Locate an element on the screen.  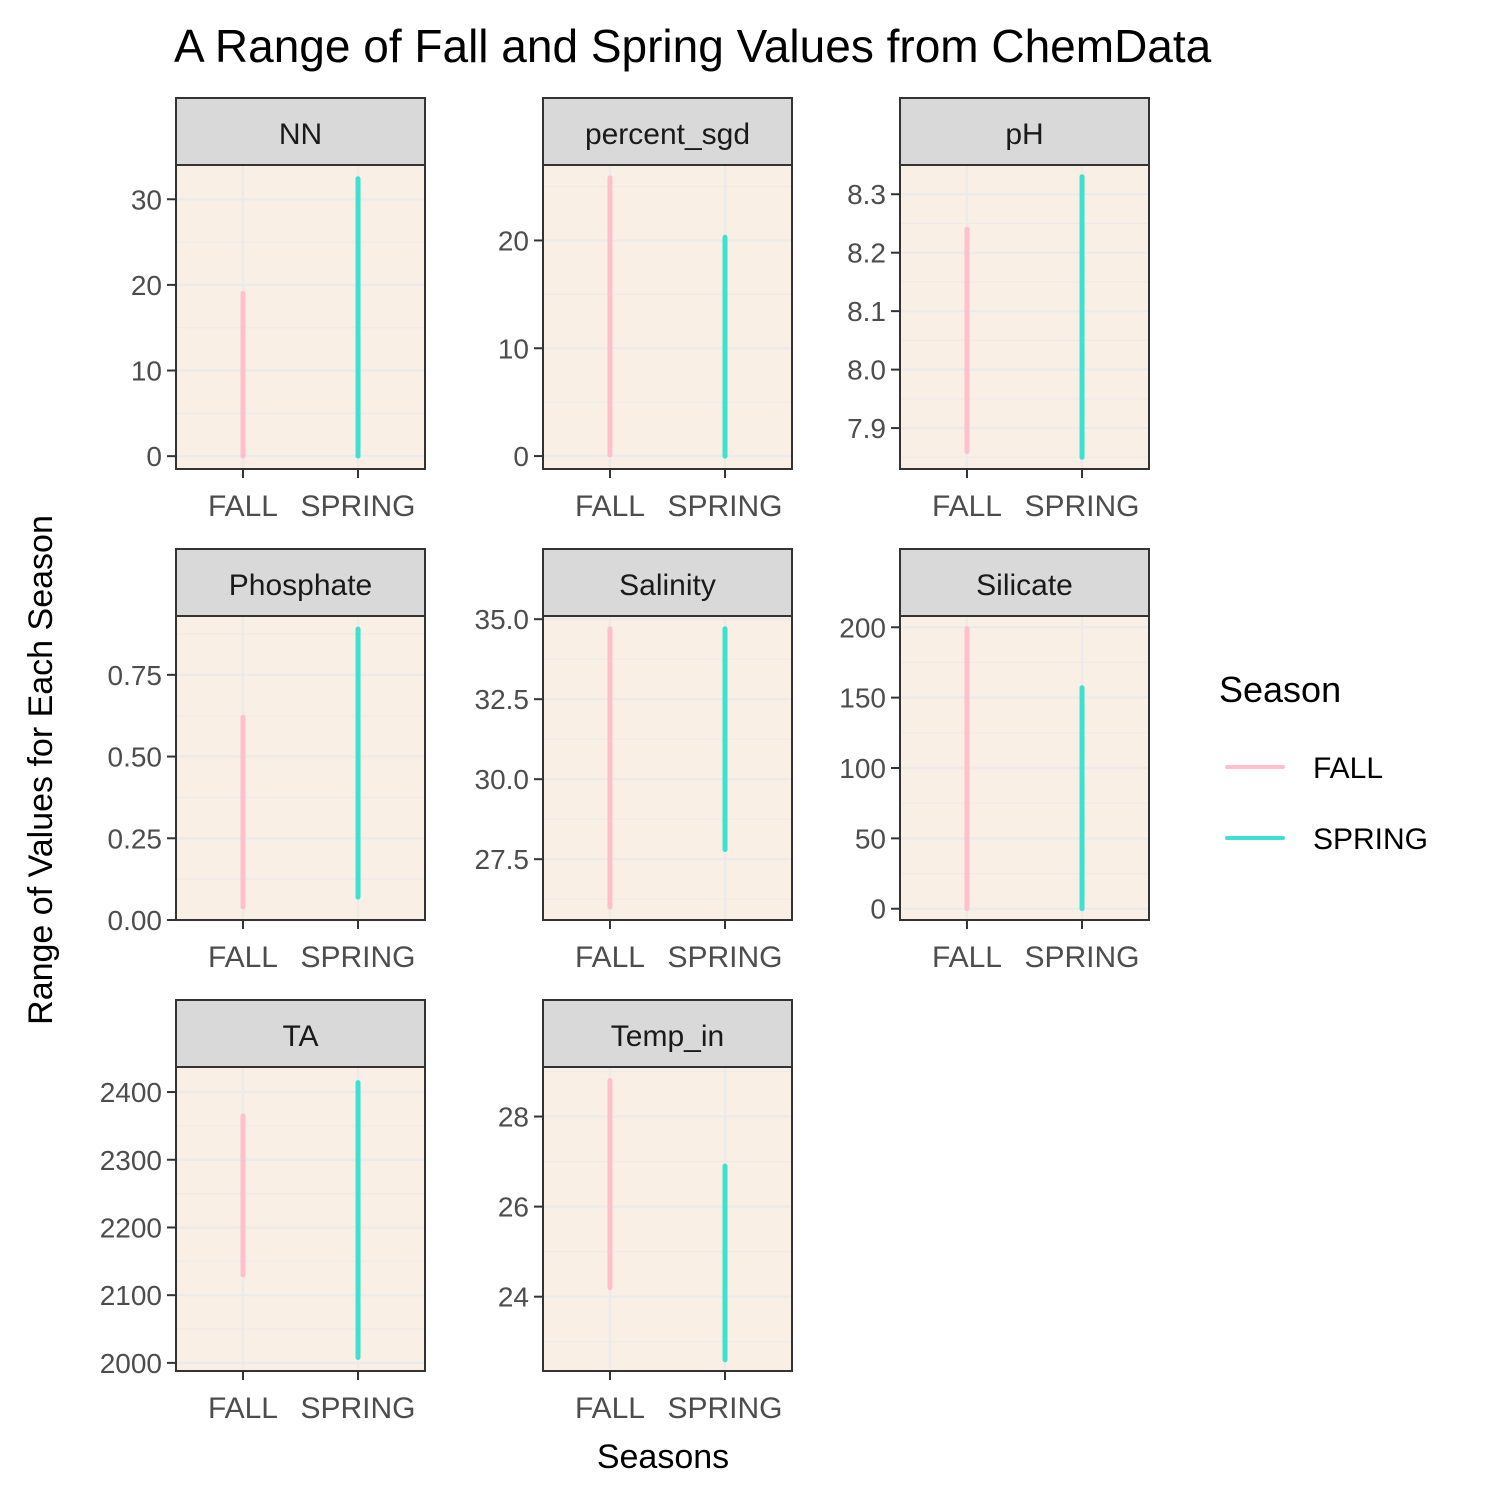
y-tick-label: 30 is located at coordinates (146, 199).